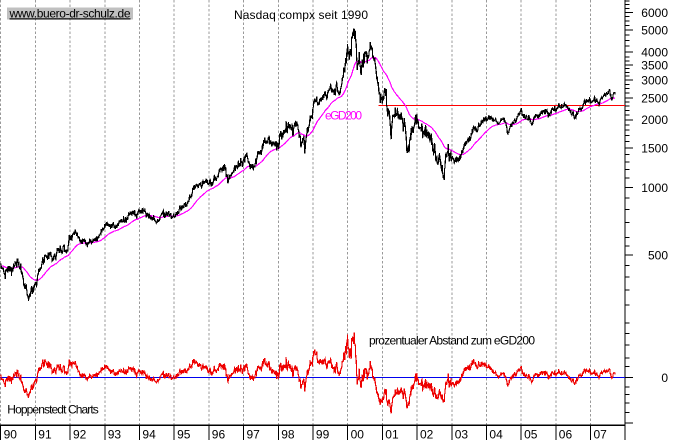 This screenshot has width=673, height=440. I want to click on svg-text: 500, so click(658, 256).